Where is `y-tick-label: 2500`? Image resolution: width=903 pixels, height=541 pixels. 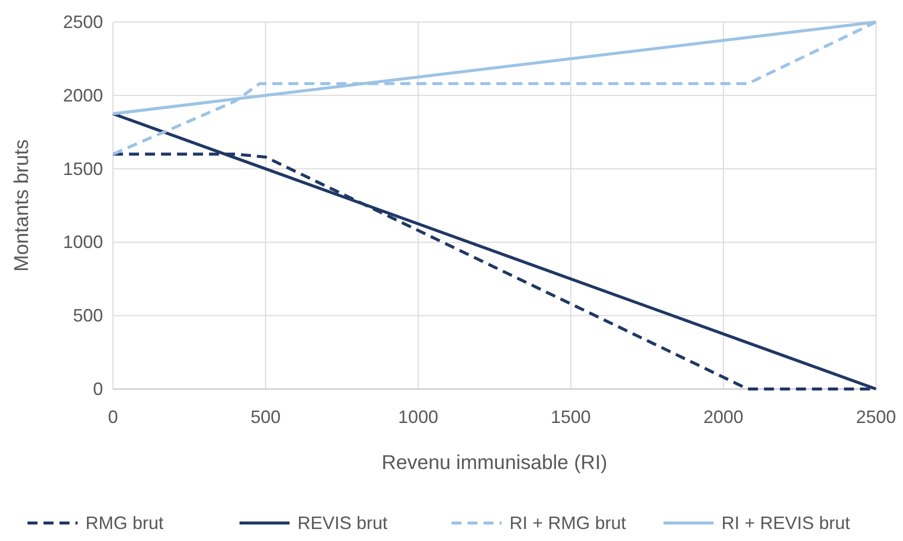 y-tick-label: 2500 is located at coordinates (82, 22).